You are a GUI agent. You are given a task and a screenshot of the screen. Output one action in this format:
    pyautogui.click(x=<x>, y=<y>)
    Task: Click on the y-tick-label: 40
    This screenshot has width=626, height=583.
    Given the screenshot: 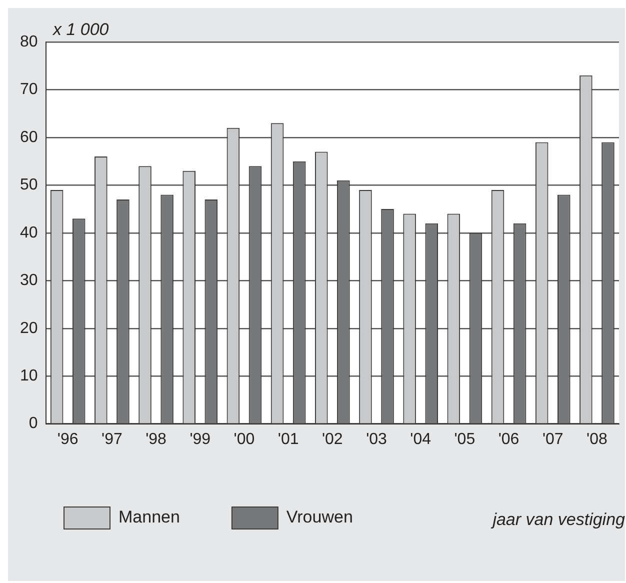 What is the action you would take?
    pyautogui.click(x=29, y=233)
    